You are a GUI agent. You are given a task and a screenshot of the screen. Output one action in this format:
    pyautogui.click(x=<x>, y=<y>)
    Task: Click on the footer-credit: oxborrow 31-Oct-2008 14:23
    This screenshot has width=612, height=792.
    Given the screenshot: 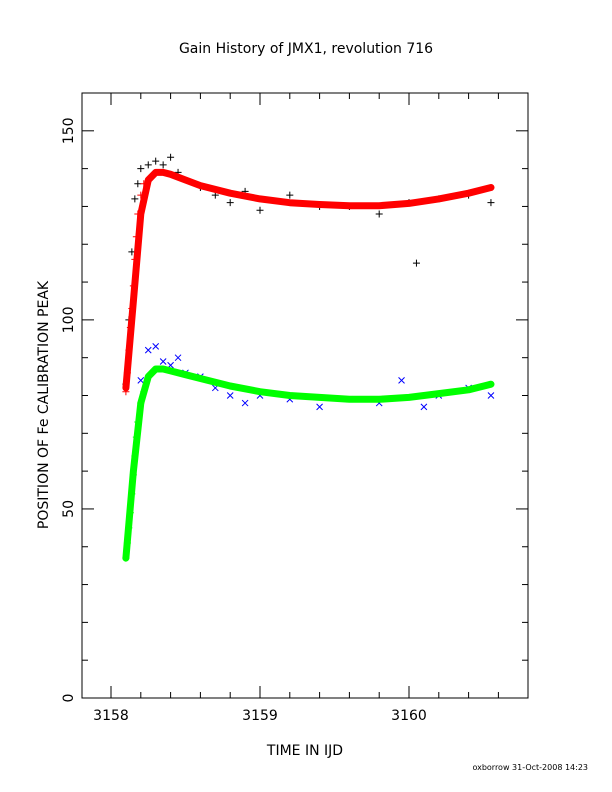 What is the action you would take?
    pyautogui.click(x=530, y=767)
    